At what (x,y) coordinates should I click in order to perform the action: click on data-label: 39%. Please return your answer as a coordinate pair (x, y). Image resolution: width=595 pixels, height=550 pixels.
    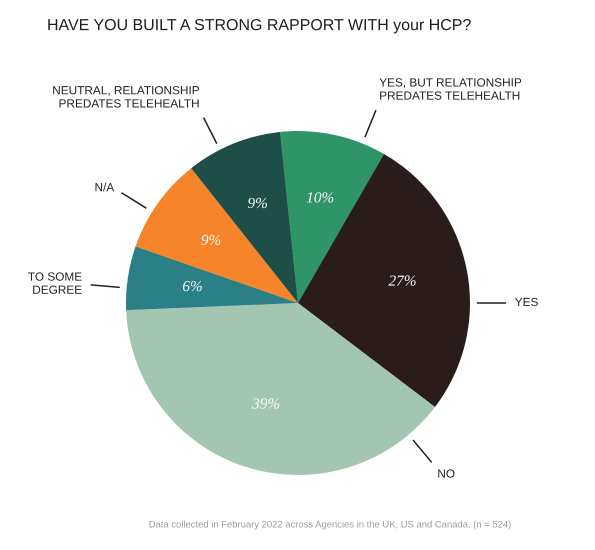
    Looking at the image, I should click on (266, 403).